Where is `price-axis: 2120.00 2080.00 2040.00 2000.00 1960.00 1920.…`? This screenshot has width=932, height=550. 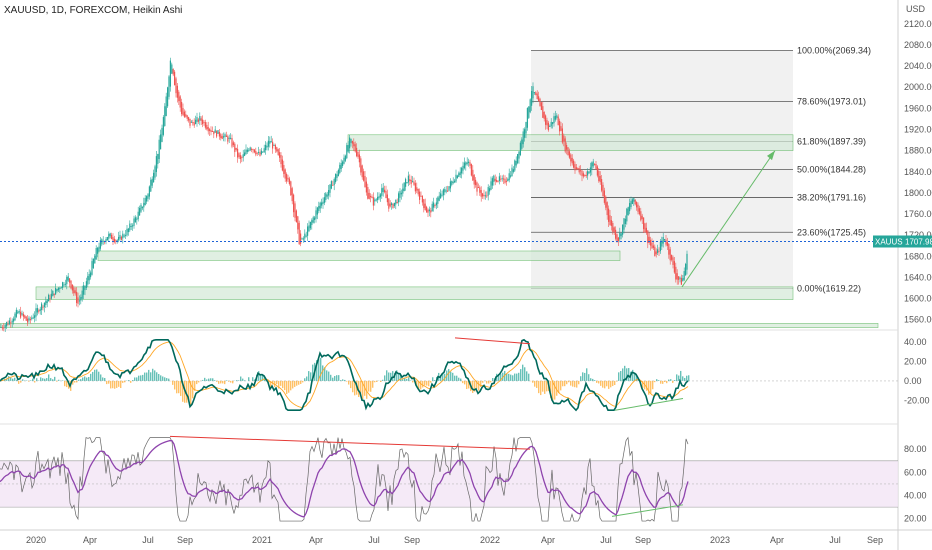
price-axis: 2120.00 2080.00 2040.00 2000.00 1960.00 1920.… is located at coordinates (918, 271).